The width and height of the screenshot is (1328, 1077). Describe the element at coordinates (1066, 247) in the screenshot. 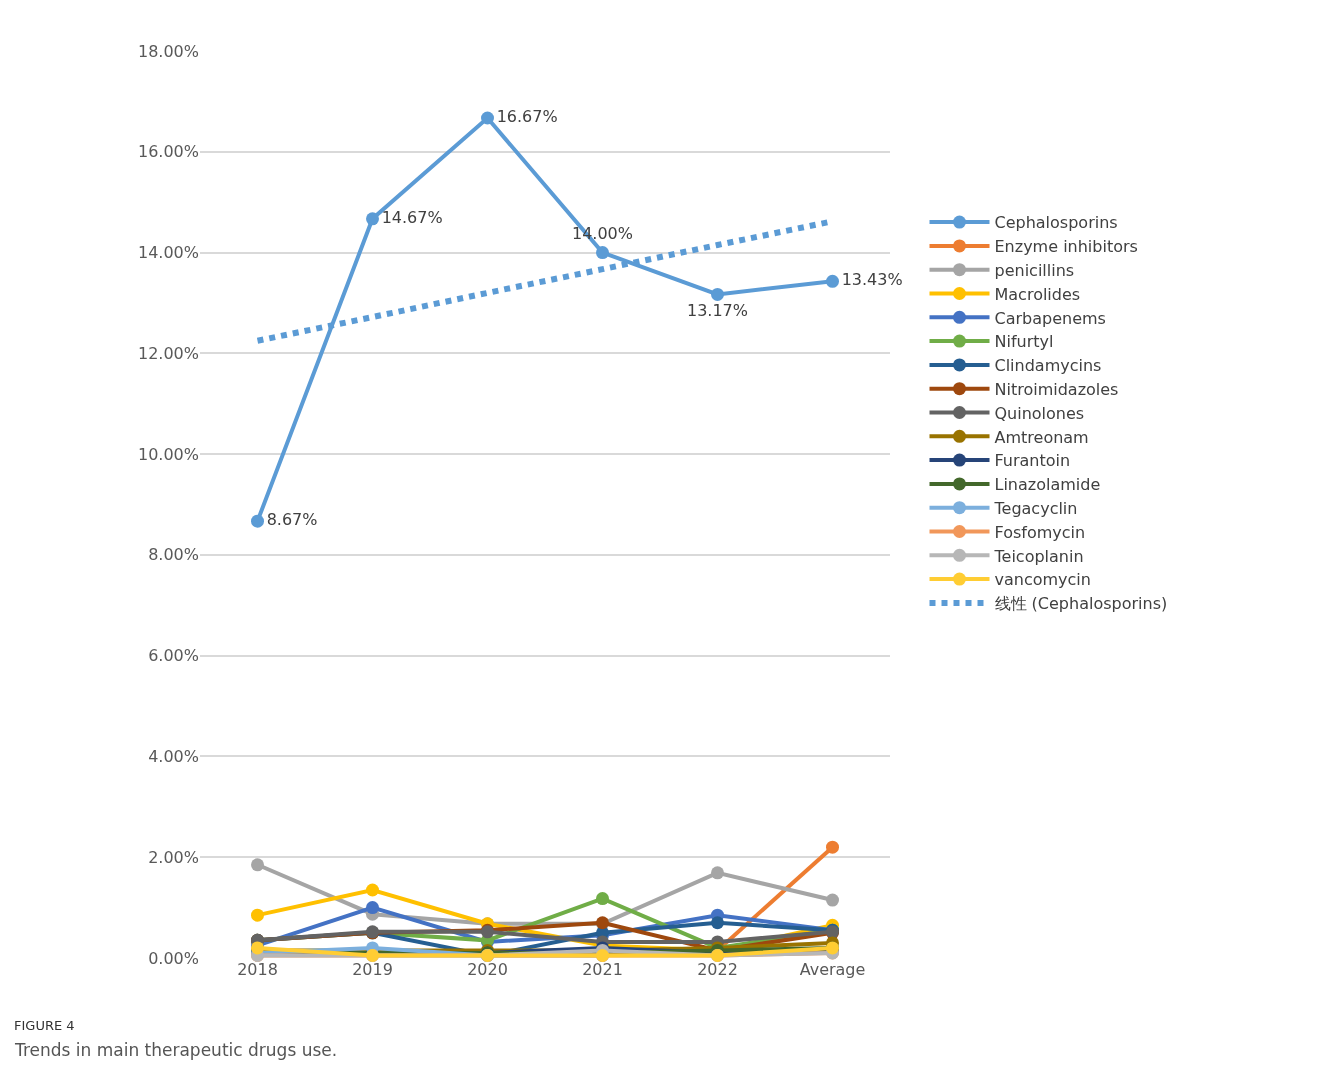

I see `legend-label: Enzyme inhibitors` at that location.